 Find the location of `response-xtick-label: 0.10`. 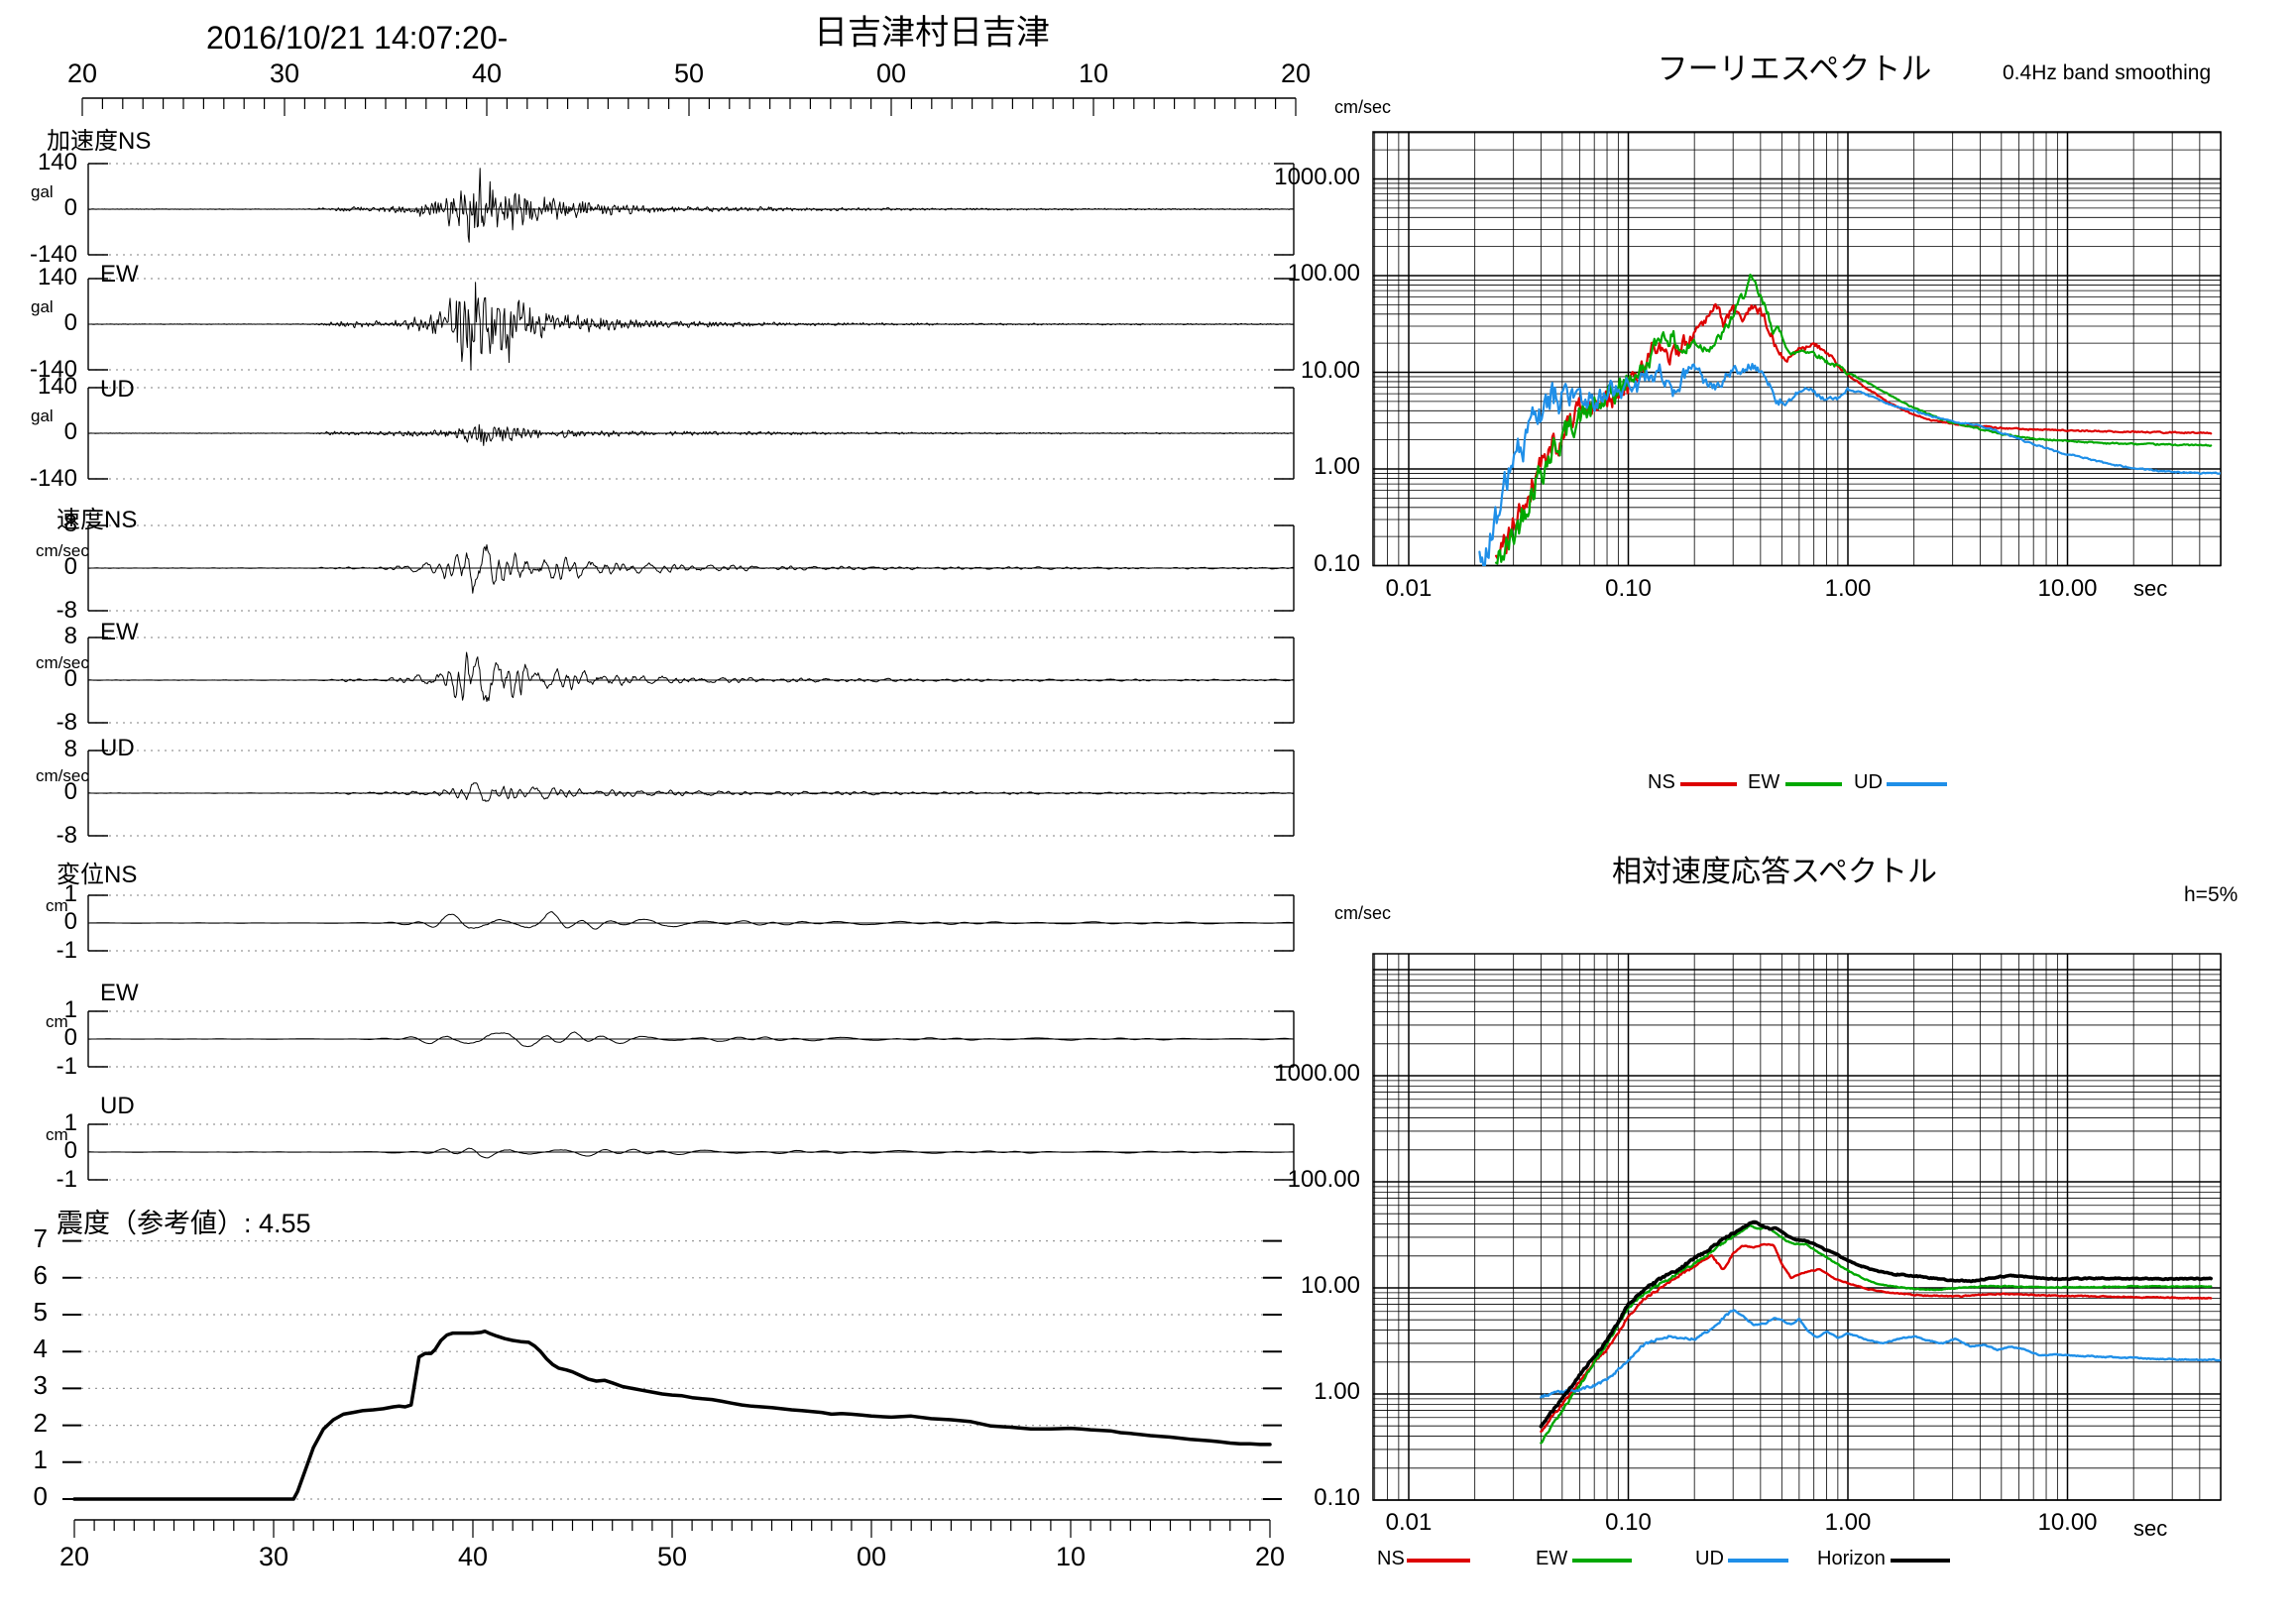

response-xtick-label: 0.10 is located at coordinates (1629, 1522).